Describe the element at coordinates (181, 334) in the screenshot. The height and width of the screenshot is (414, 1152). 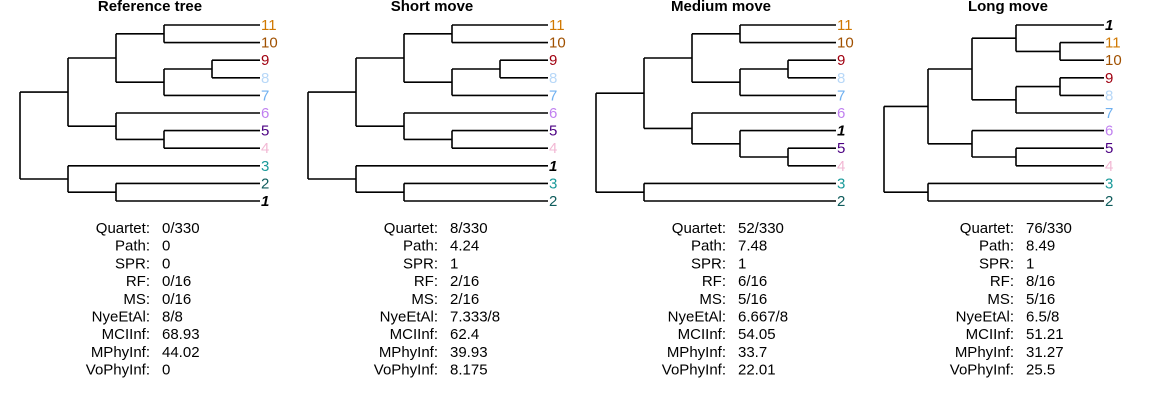
I see `stat-value: 68.93` at that location.